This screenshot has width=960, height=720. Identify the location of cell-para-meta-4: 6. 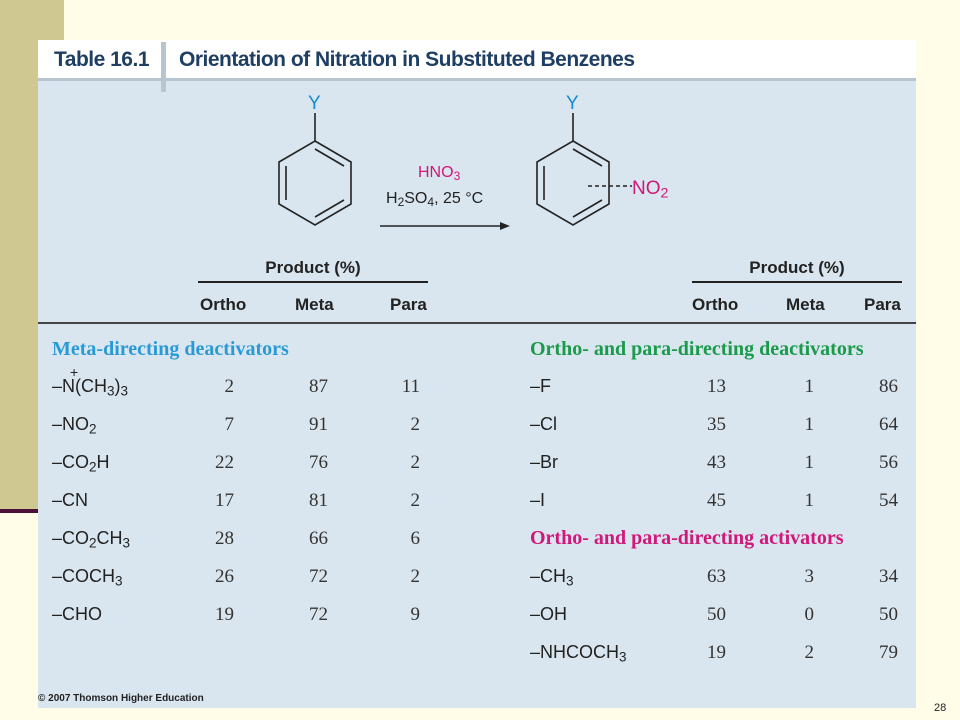
(415, 538).